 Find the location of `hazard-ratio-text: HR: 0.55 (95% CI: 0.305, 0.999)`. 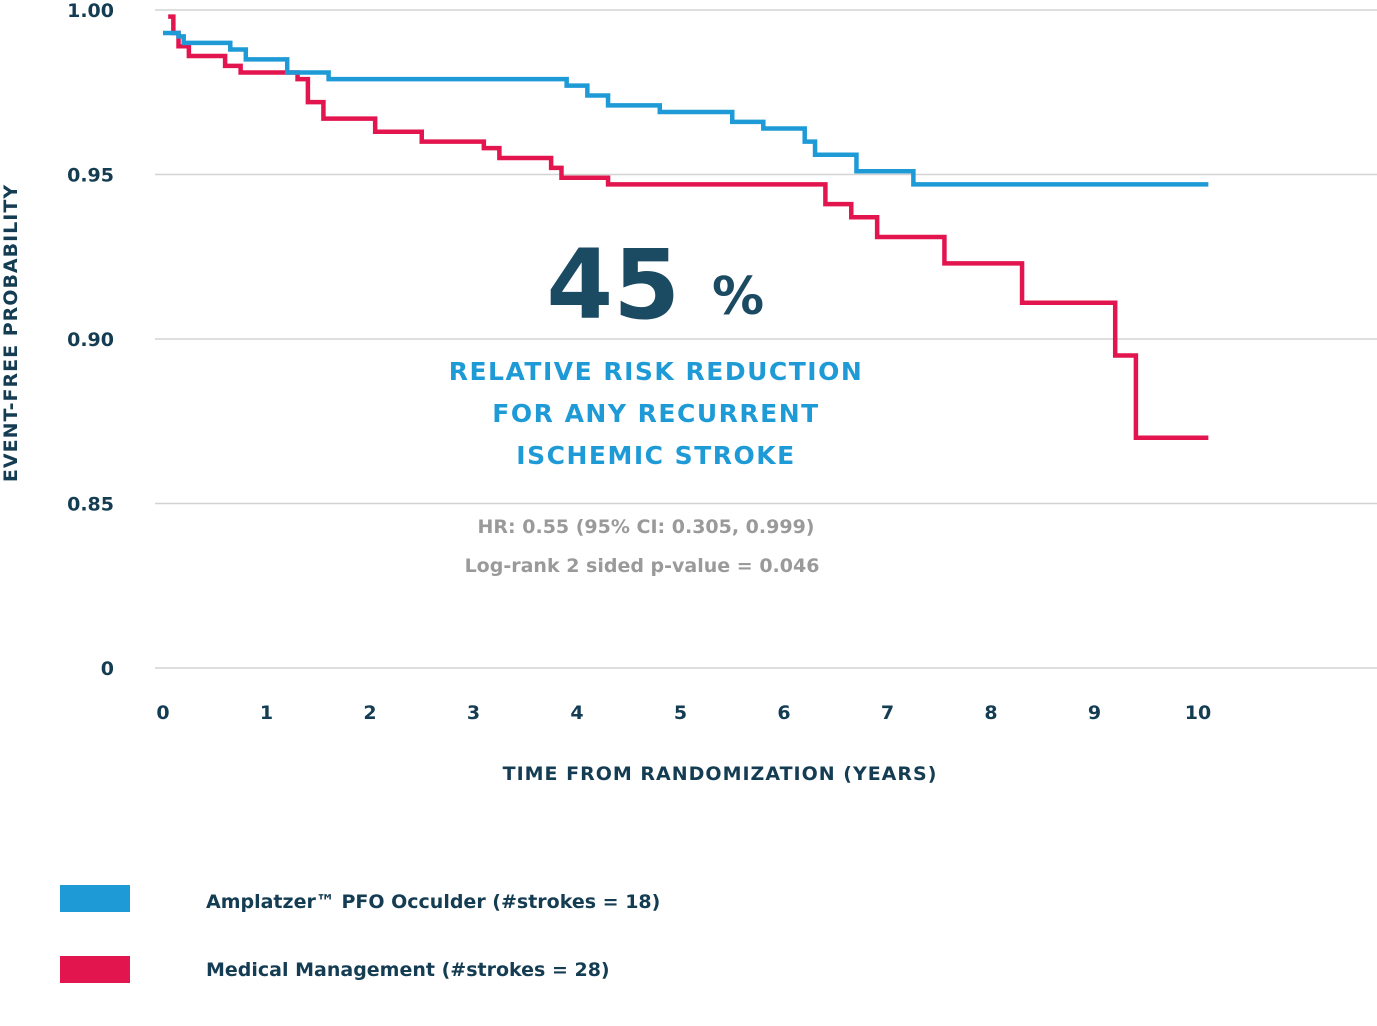

hazard-ratio-text: HR: 0.55 (95% CI: 0.305, 0.999) is located at coordinates (646, 527).